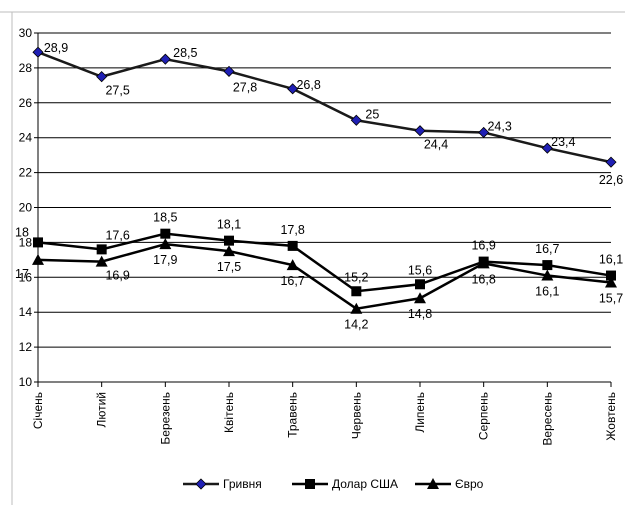  What do you see at coordinates (229, 225) in the screenshot?
I see `data-label: 18,1` at bounding box center [229, 225].